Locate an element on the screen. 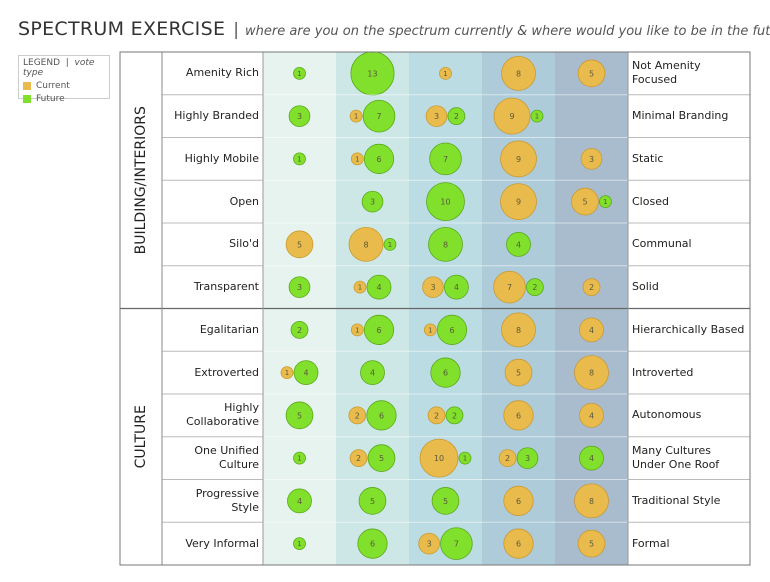  right-label: Many Cultures Under One Roof is located at coordinates (676, 458).